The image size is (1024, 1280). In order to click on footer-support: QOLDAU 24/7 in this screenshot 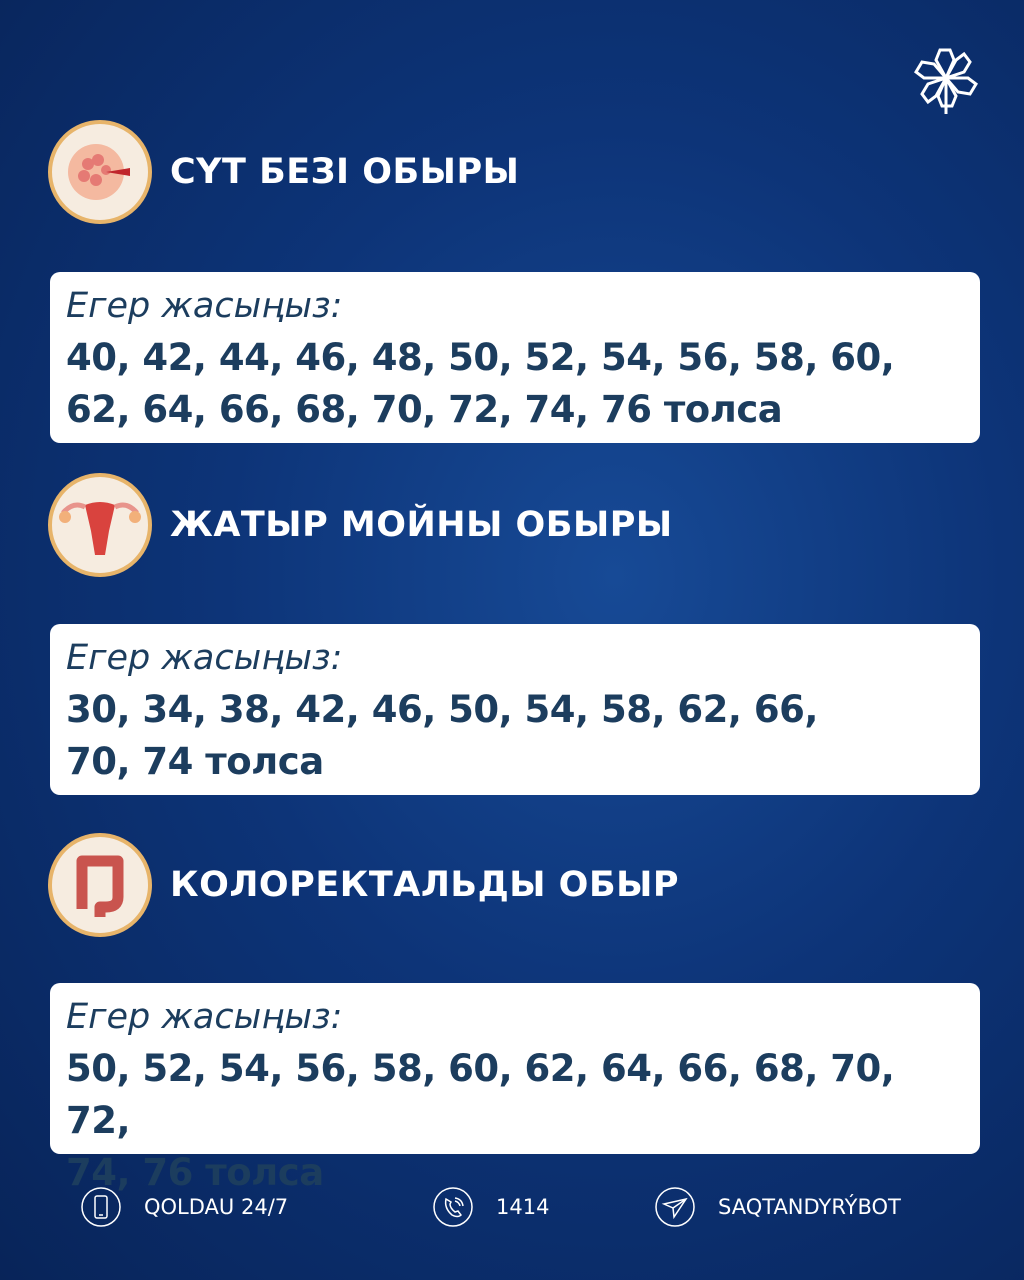, I will do `click(184, 1207)`.